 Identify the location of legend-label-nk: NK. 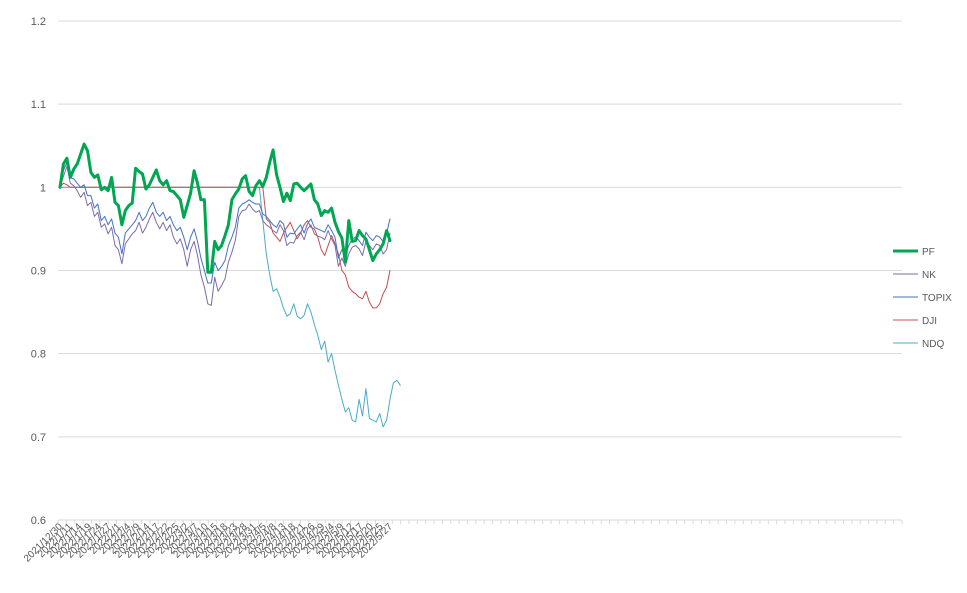
(929, 275).